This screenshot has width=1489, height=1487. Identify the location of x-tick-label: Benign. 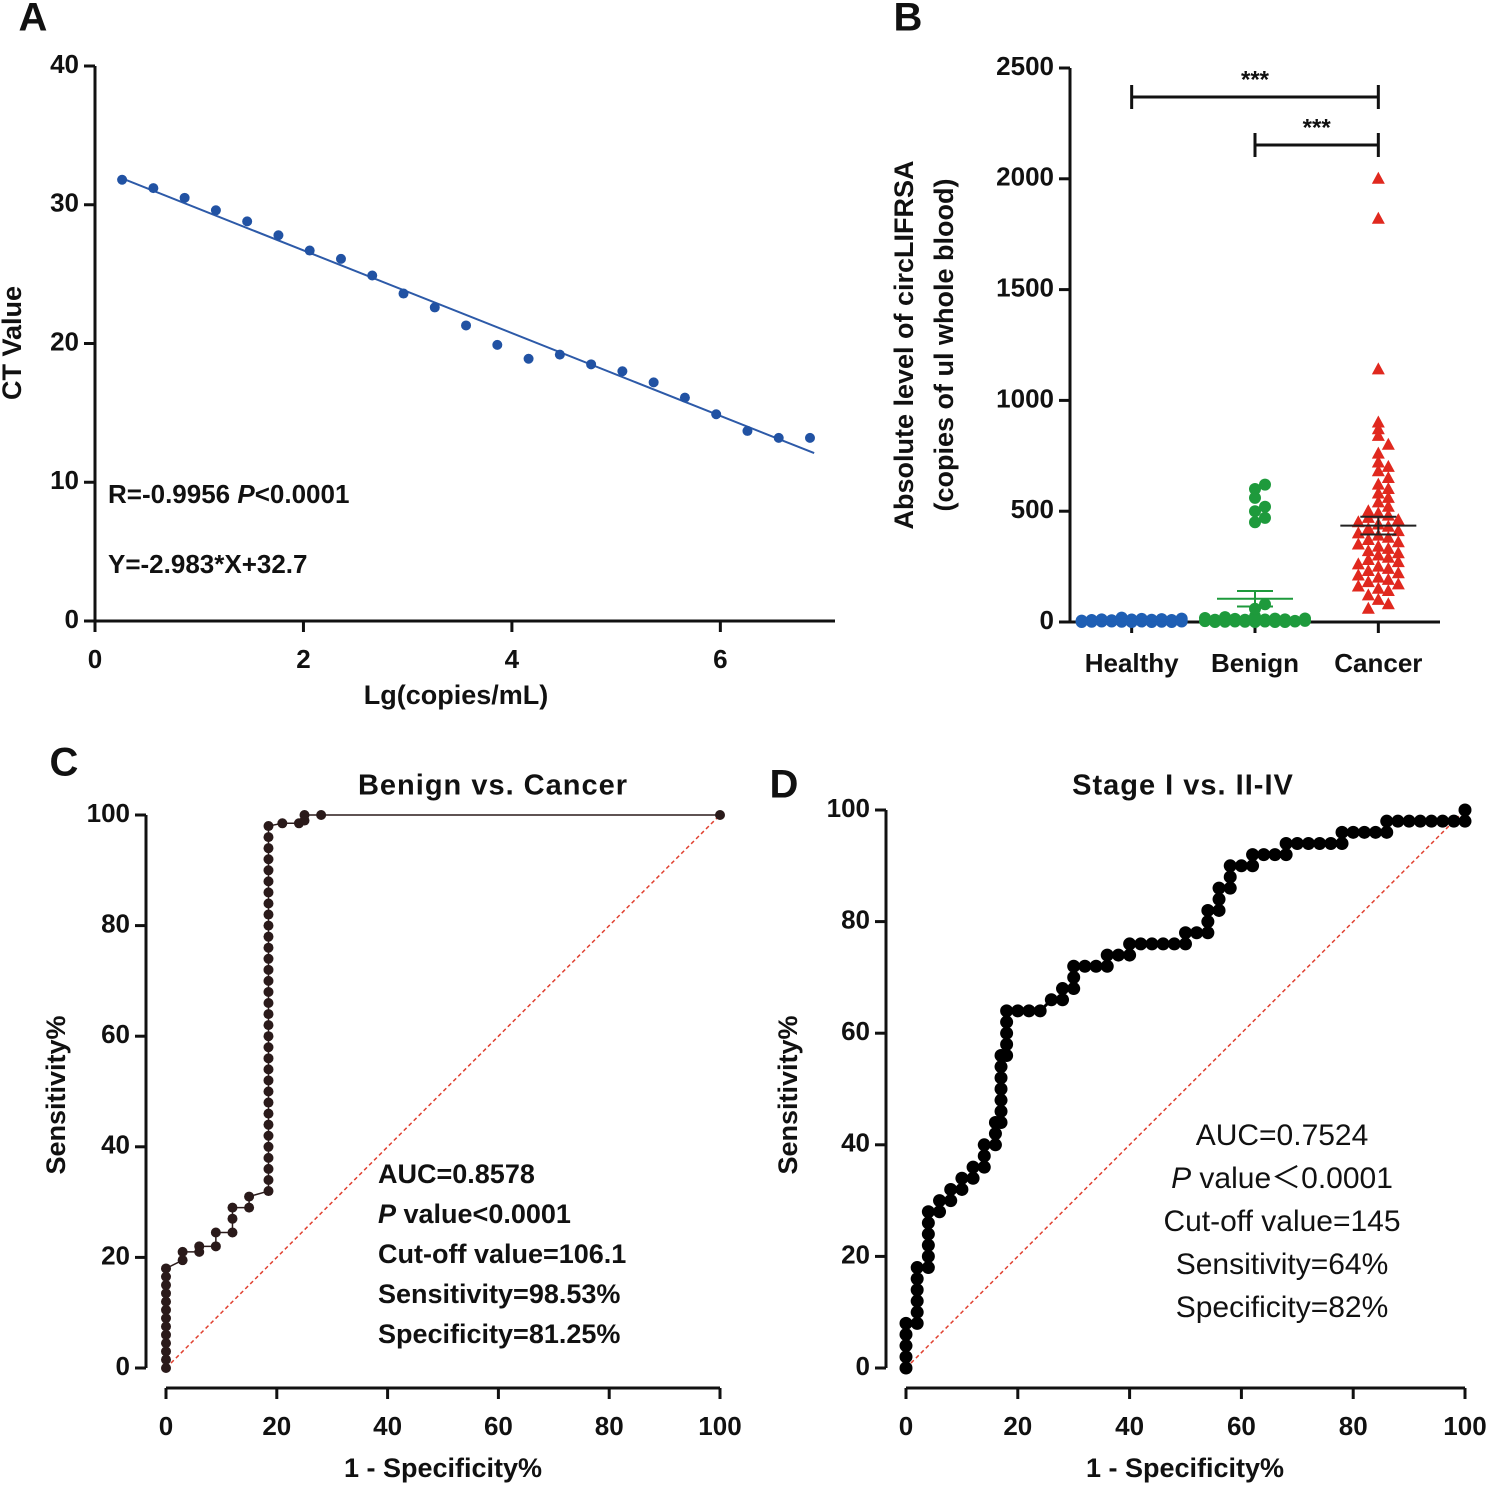
(1255, 663).